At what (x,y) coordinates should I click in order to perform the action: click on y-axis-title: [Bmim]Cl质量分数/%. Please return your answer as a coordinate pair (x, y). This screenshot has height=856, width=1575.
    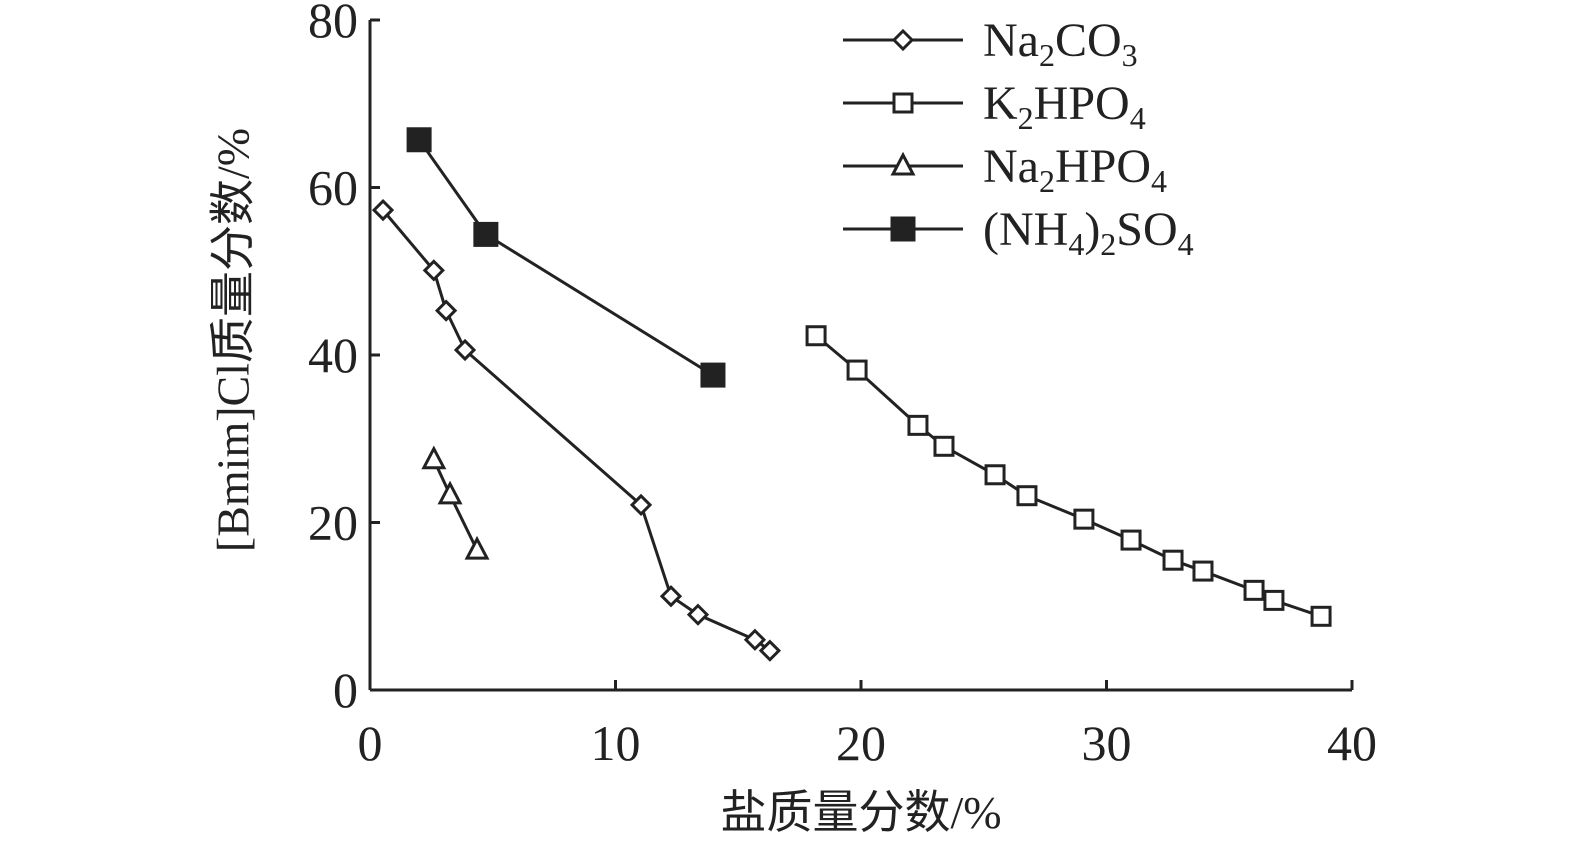
    Looking at the image, I should click on (233, 340).